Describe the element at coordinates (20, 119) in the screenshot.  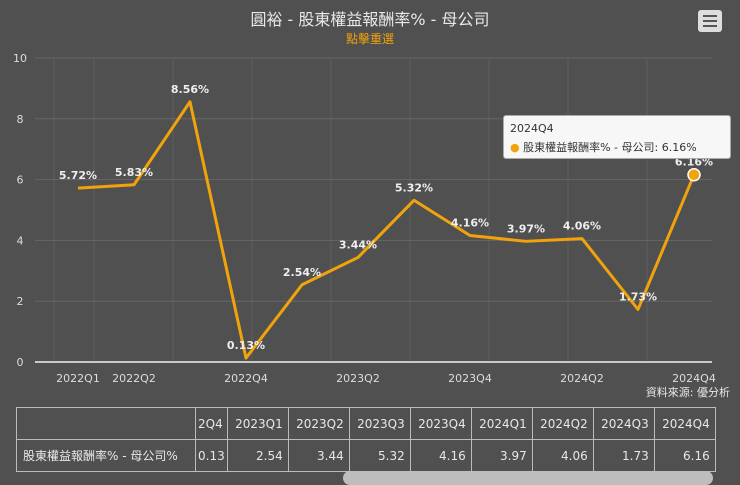
I see `y-tick-label: 8` at that location.